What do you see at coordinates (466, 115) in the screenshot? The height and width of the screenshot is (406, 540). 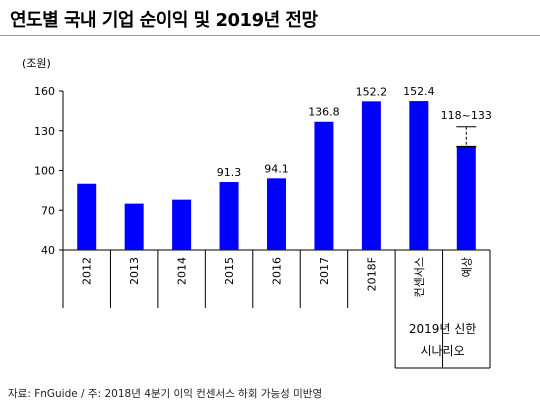 I see `data-label: 118~133` at bounding box center [466, 115].